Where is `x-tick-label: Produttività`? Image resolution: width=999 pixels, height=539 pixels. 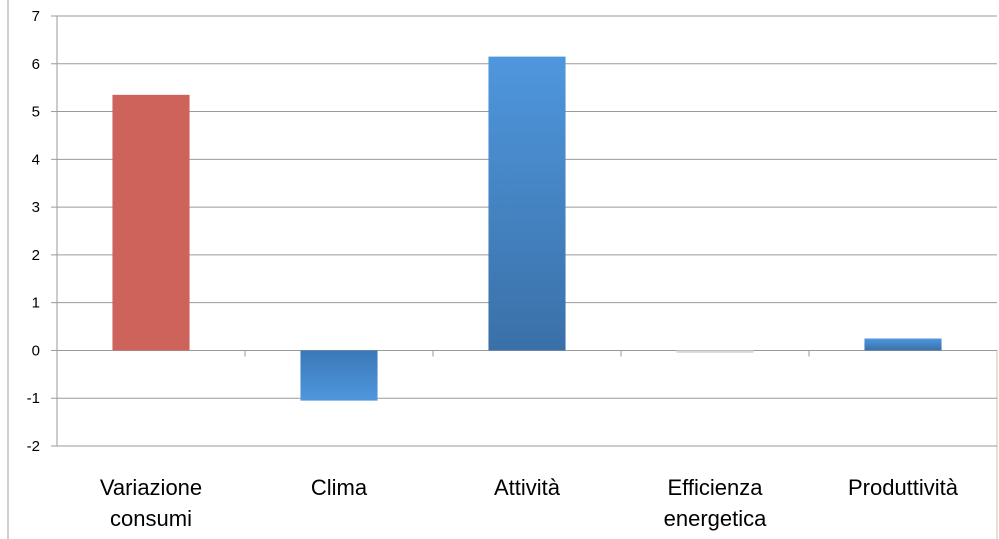
x-tick-label: Produttività is located at coordinates (903, 487).